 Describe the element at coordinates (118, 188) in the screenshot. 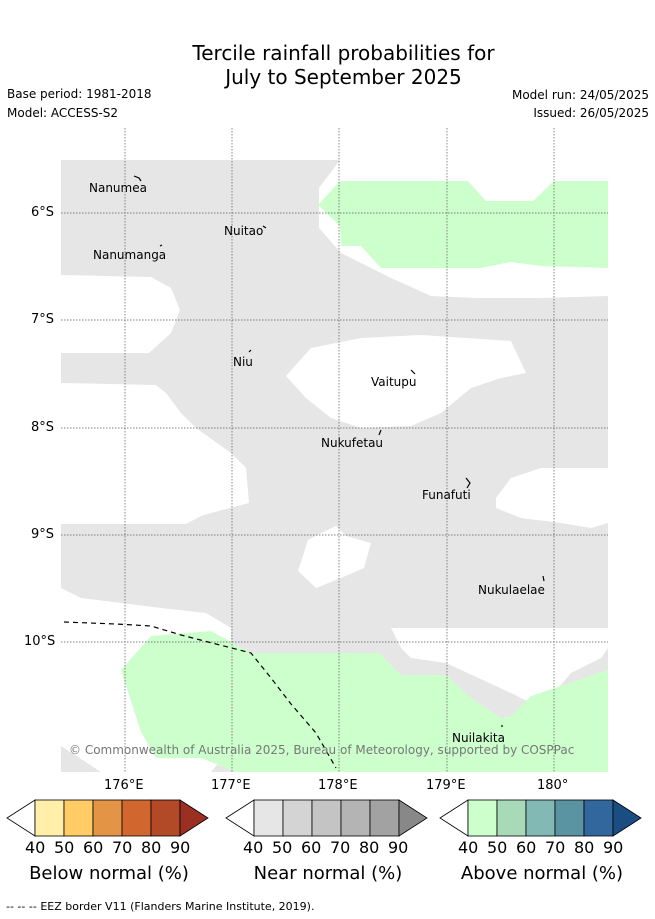

I see `island-label-nanumea: Nanumea` at that location.